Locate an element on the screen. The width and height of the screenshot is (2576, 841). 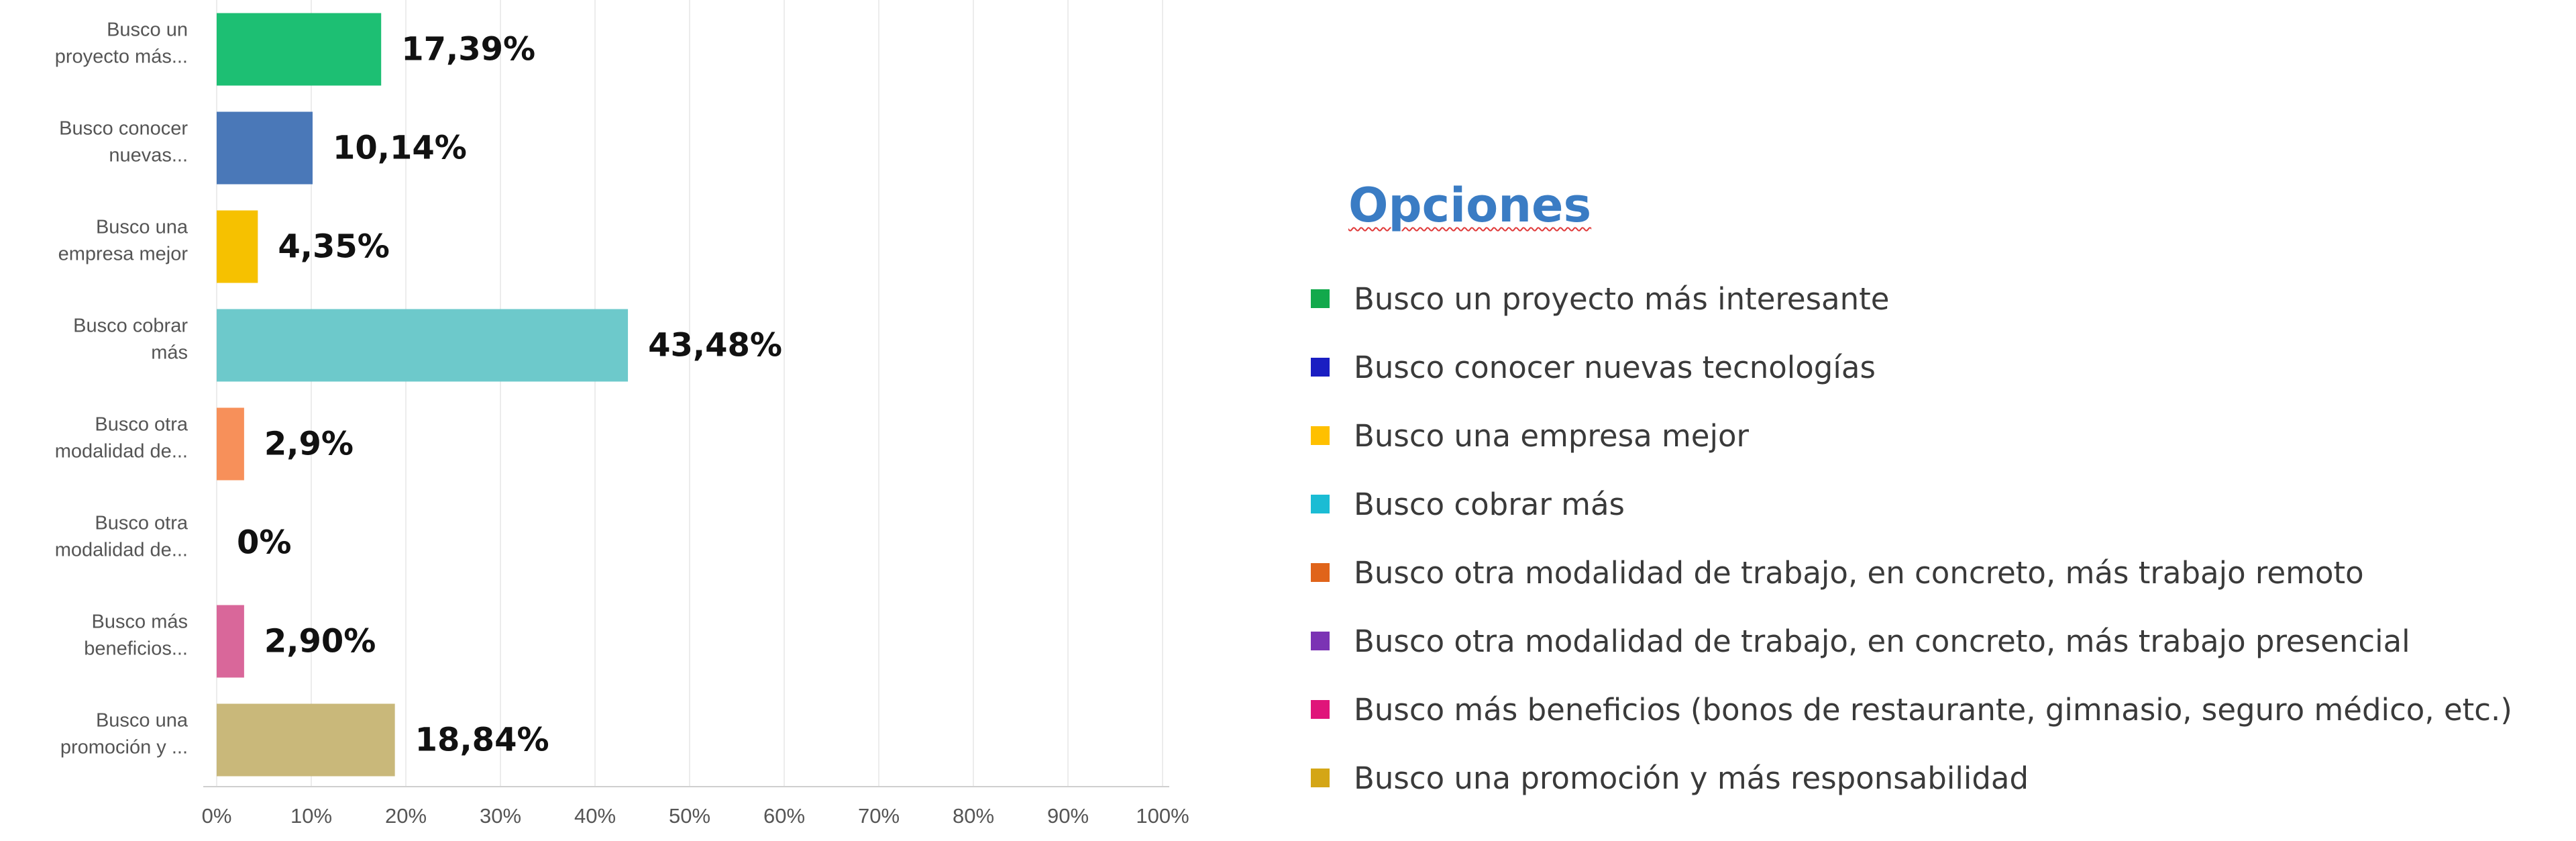
x-tick-label: 80% is located at coordinates (973, 816).